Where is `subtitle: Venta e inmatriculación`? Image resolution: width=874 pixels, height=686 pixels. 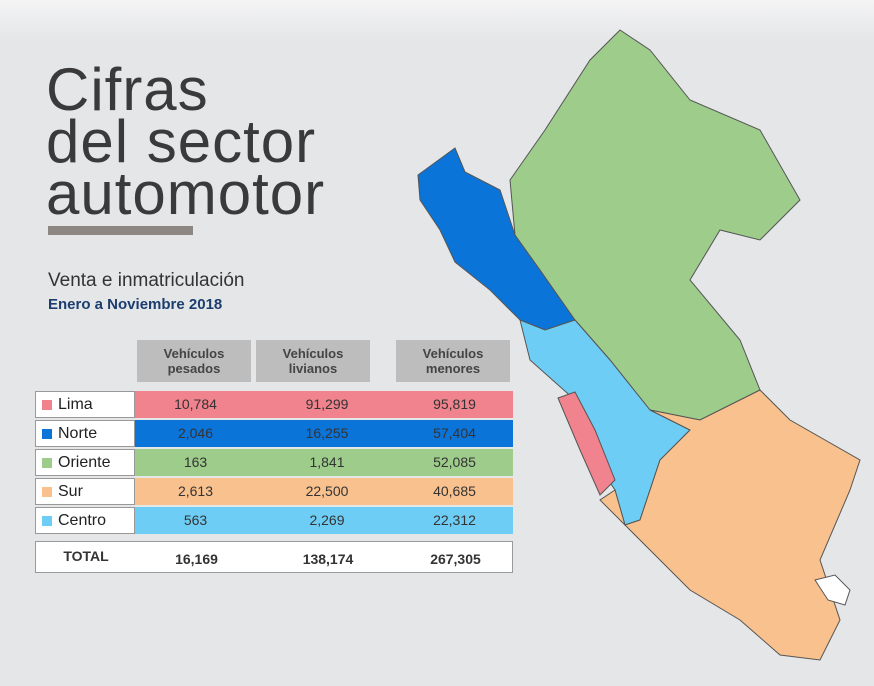
subtitle: Venta e inmatriculación is located at coordinates (146, 280).